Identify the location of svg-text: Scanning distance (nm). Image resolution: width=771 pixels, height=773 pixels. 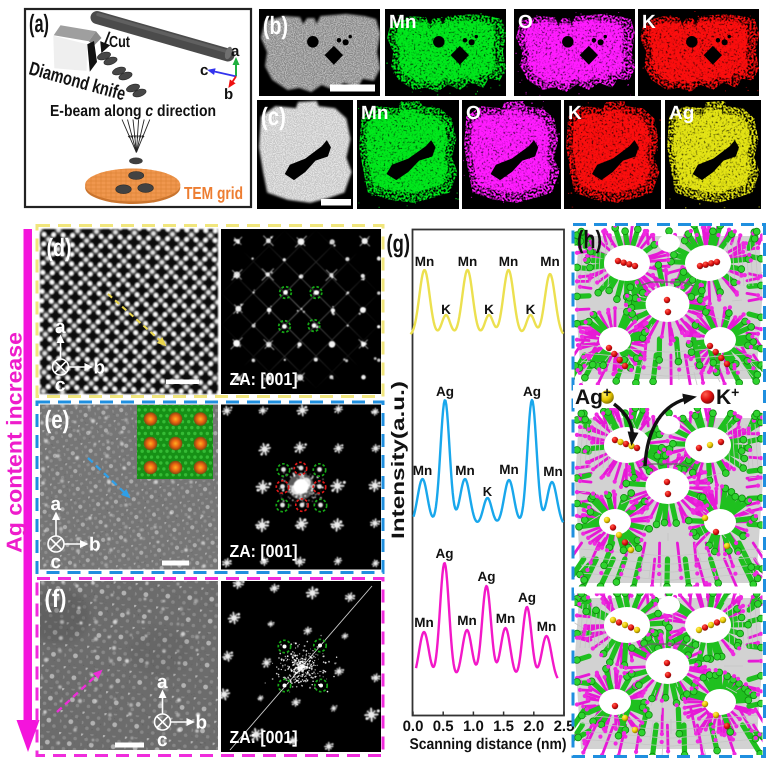
(488, 744).